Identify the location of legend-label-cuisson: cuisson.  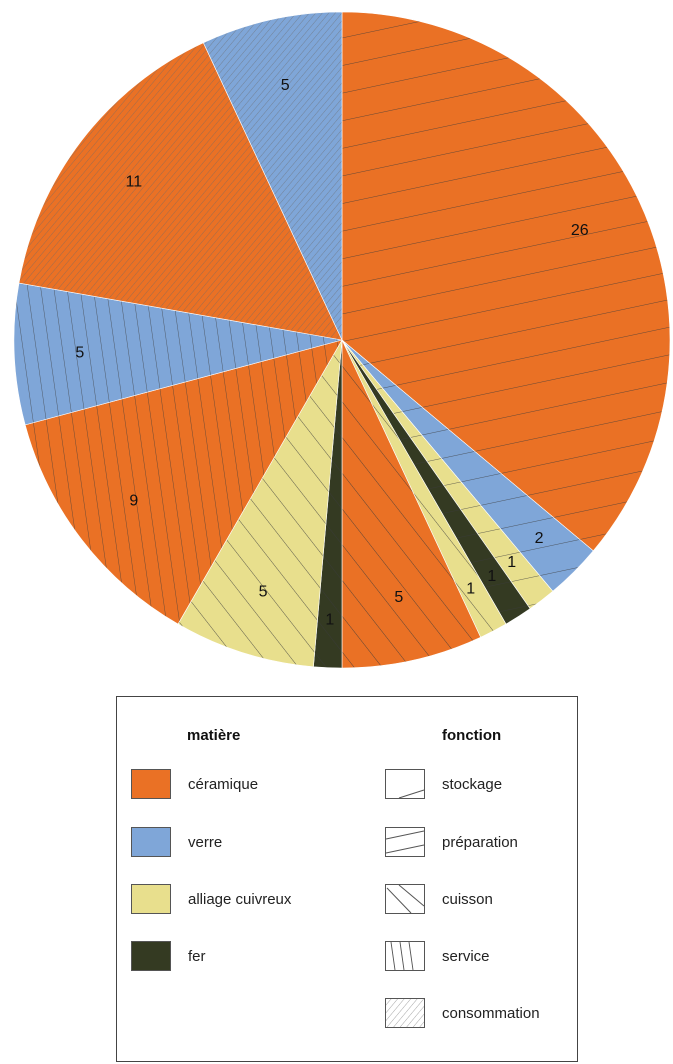
(467, 899).